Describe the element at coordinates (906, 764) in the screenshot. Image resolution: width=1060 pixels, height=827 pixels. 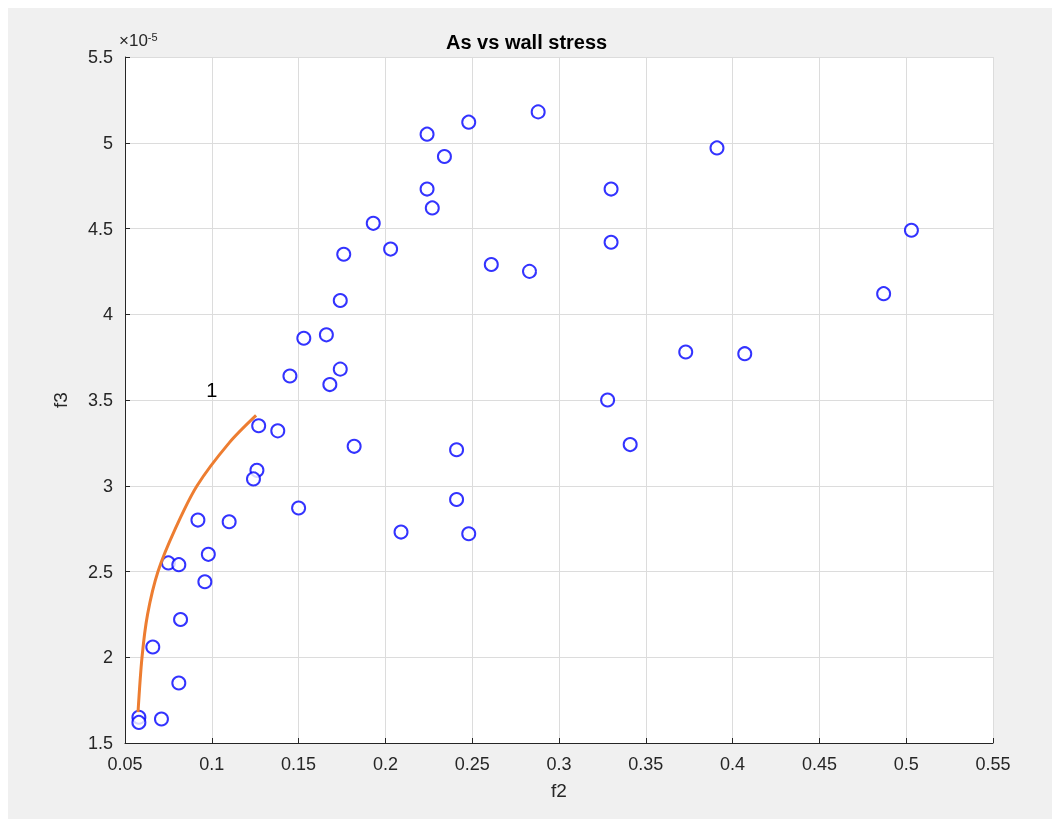
I see `x-tick-label: 0.5` at that location.